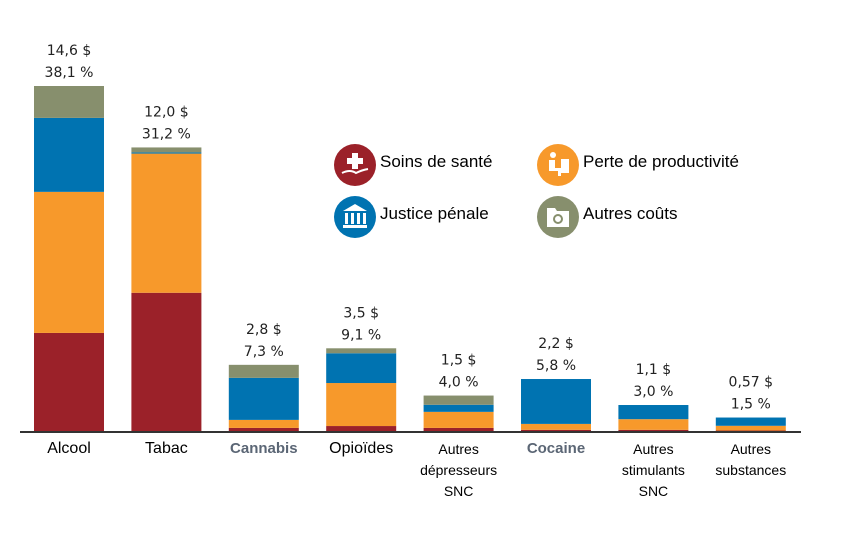  Describe the element at coordinates (630, 213) in the screenshot. I see `legend-label: Autres coûts` at that location.